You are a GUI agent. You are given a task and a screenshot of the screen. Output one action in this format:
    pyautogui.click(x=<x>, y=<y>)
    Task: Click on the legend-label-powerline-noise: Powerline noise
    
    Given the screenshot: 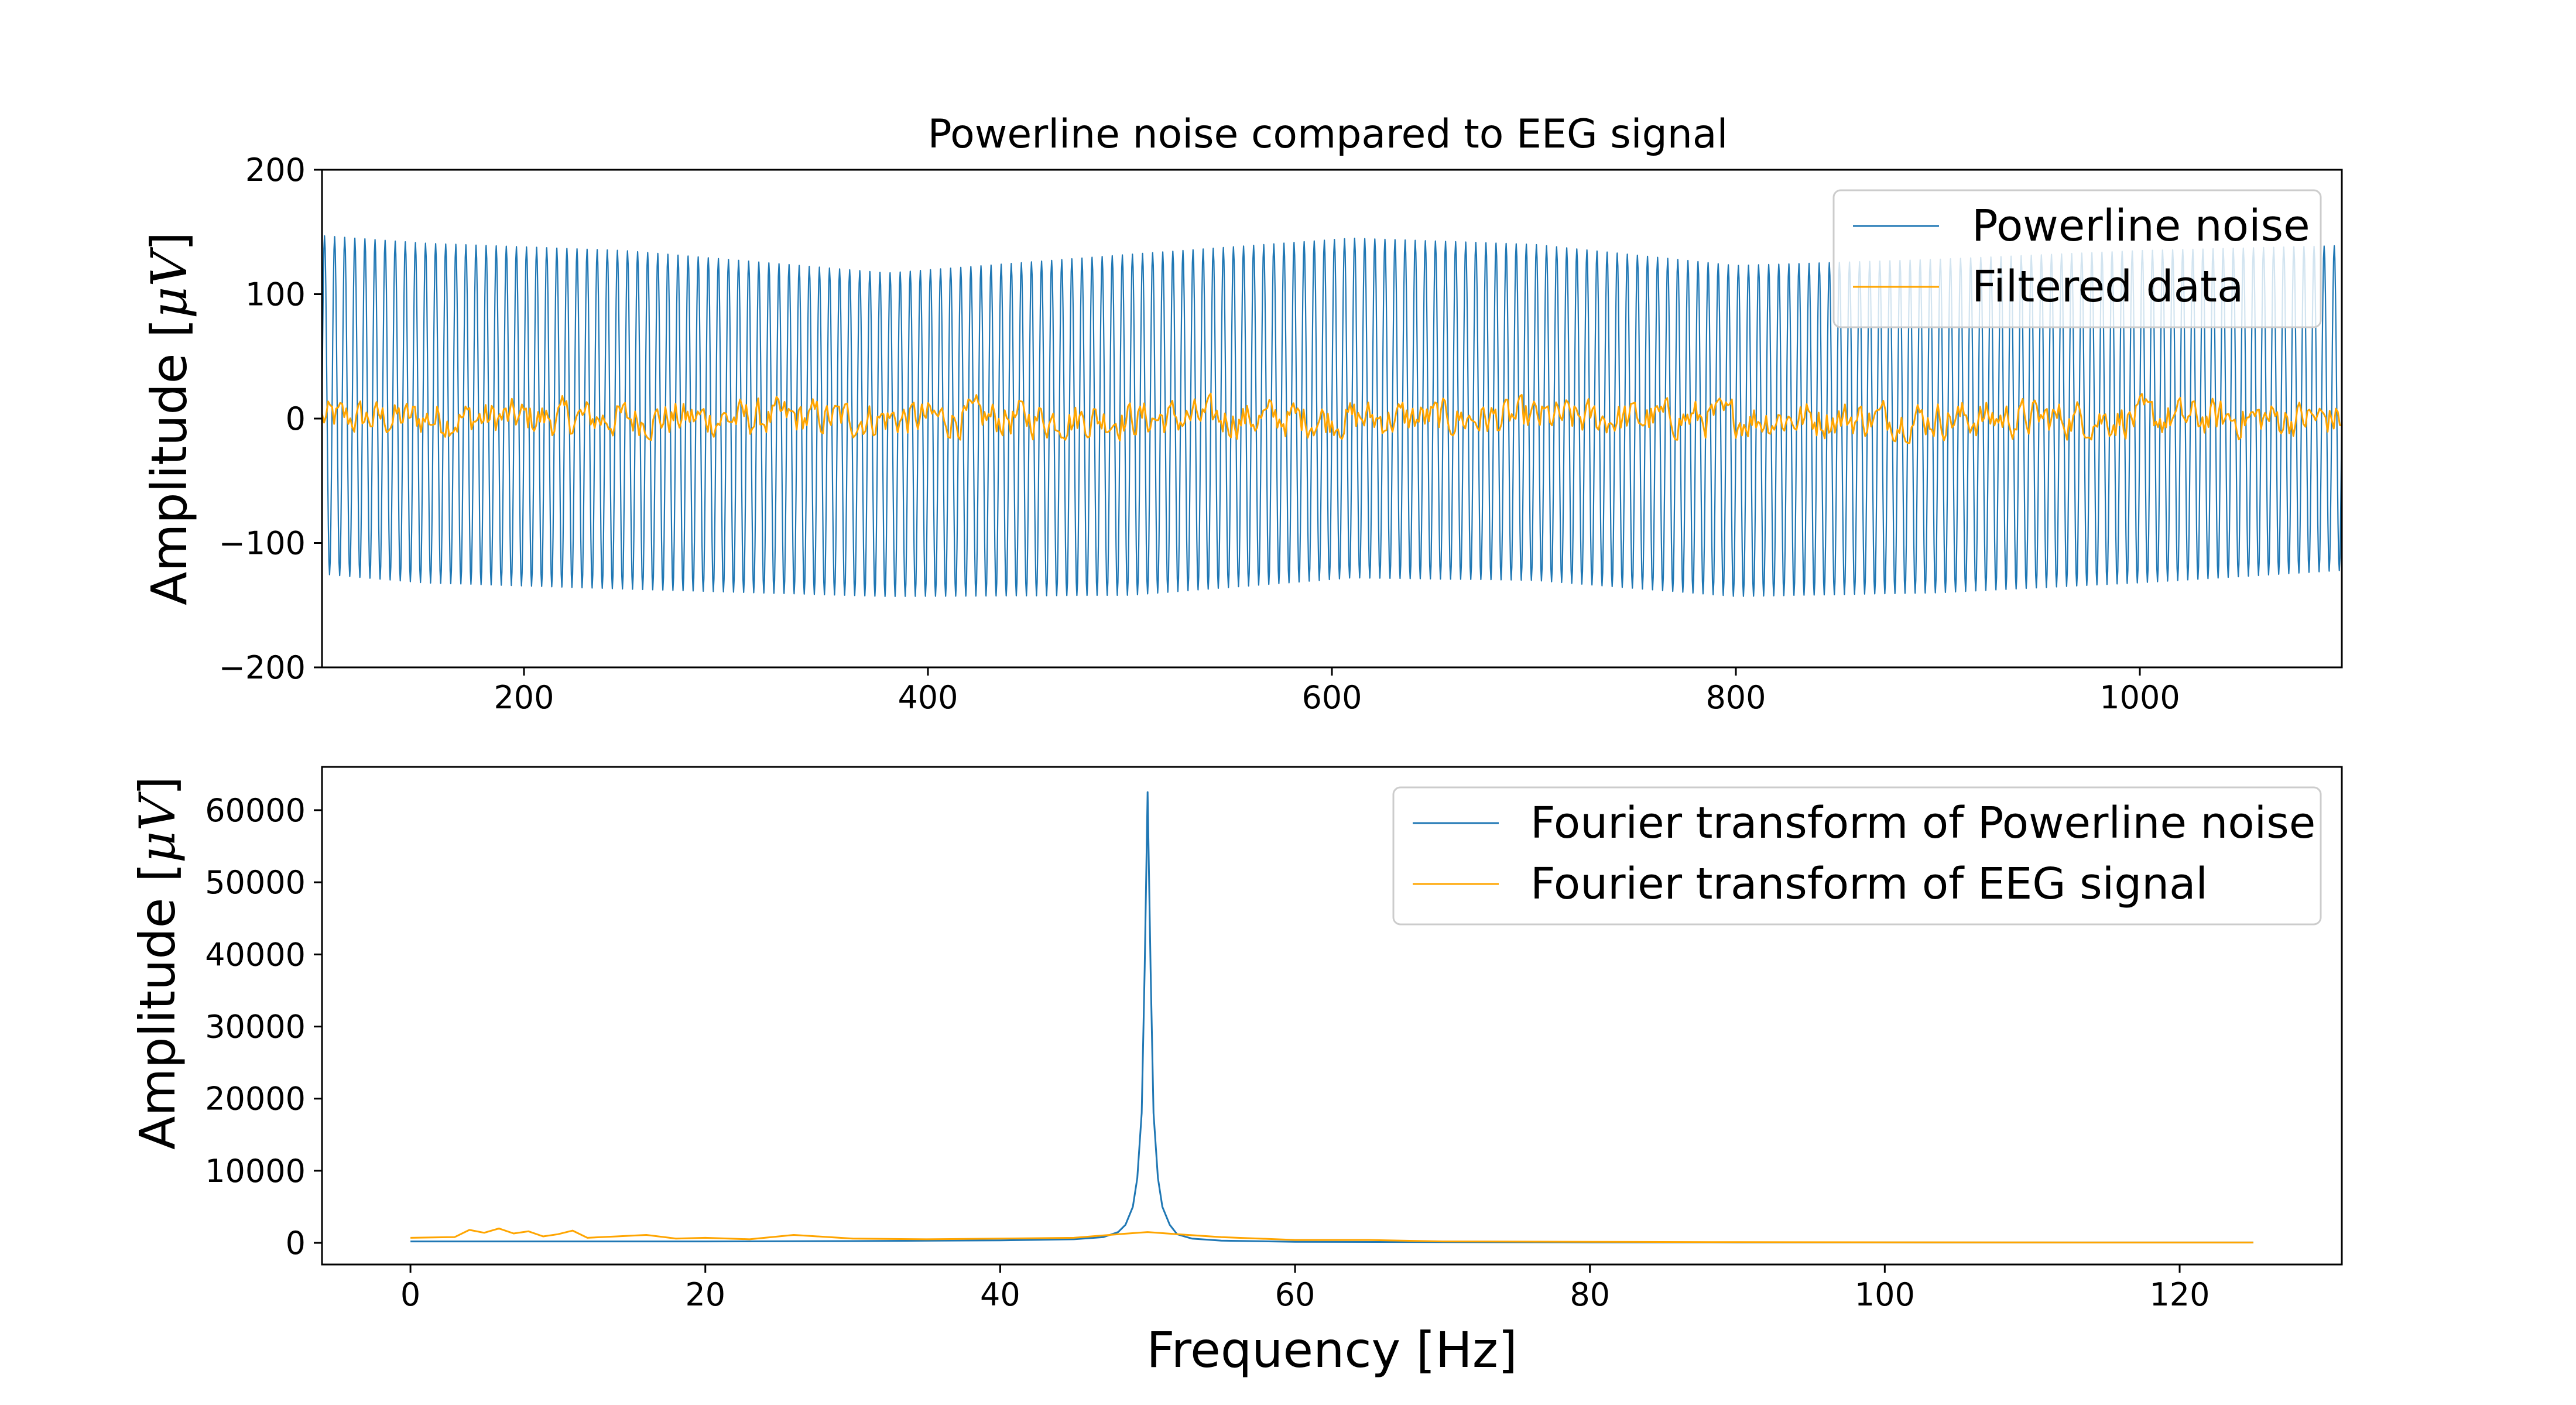 What is the action you would take?
    pyautogui.click(x=2141, y=226)
    